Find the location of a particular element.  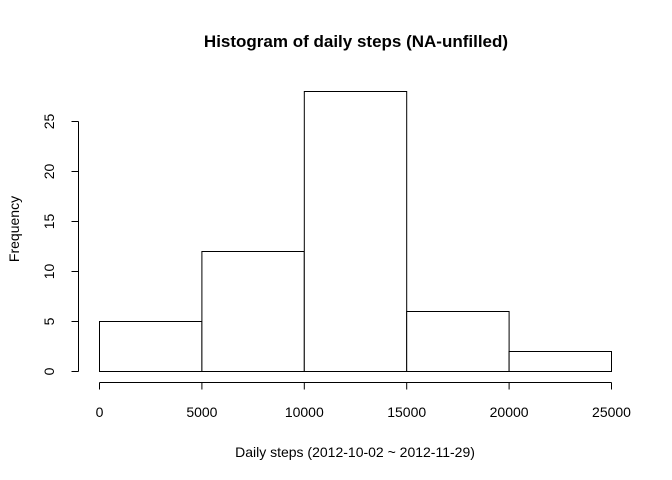

y-axis-label: Frequency is located at coordinates (14, 229).